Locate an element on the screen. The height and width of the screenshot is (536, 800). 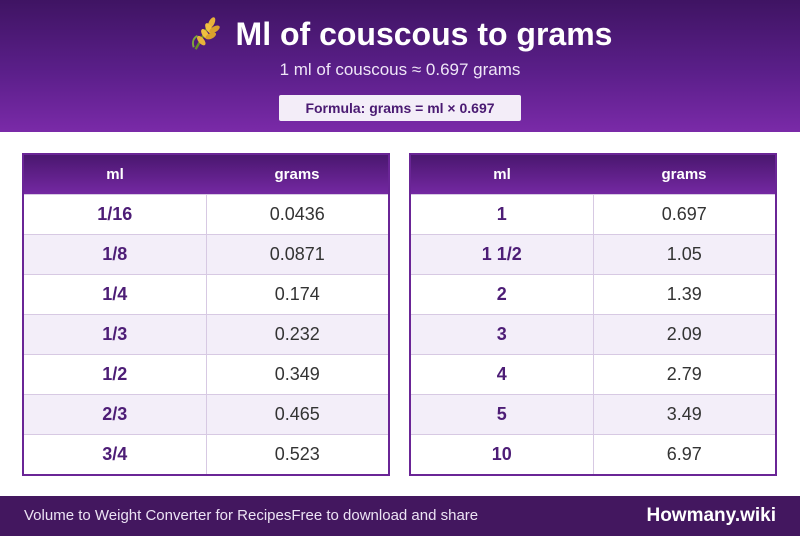
grams-cell: 6.97 is located at coordinates (684, 454).